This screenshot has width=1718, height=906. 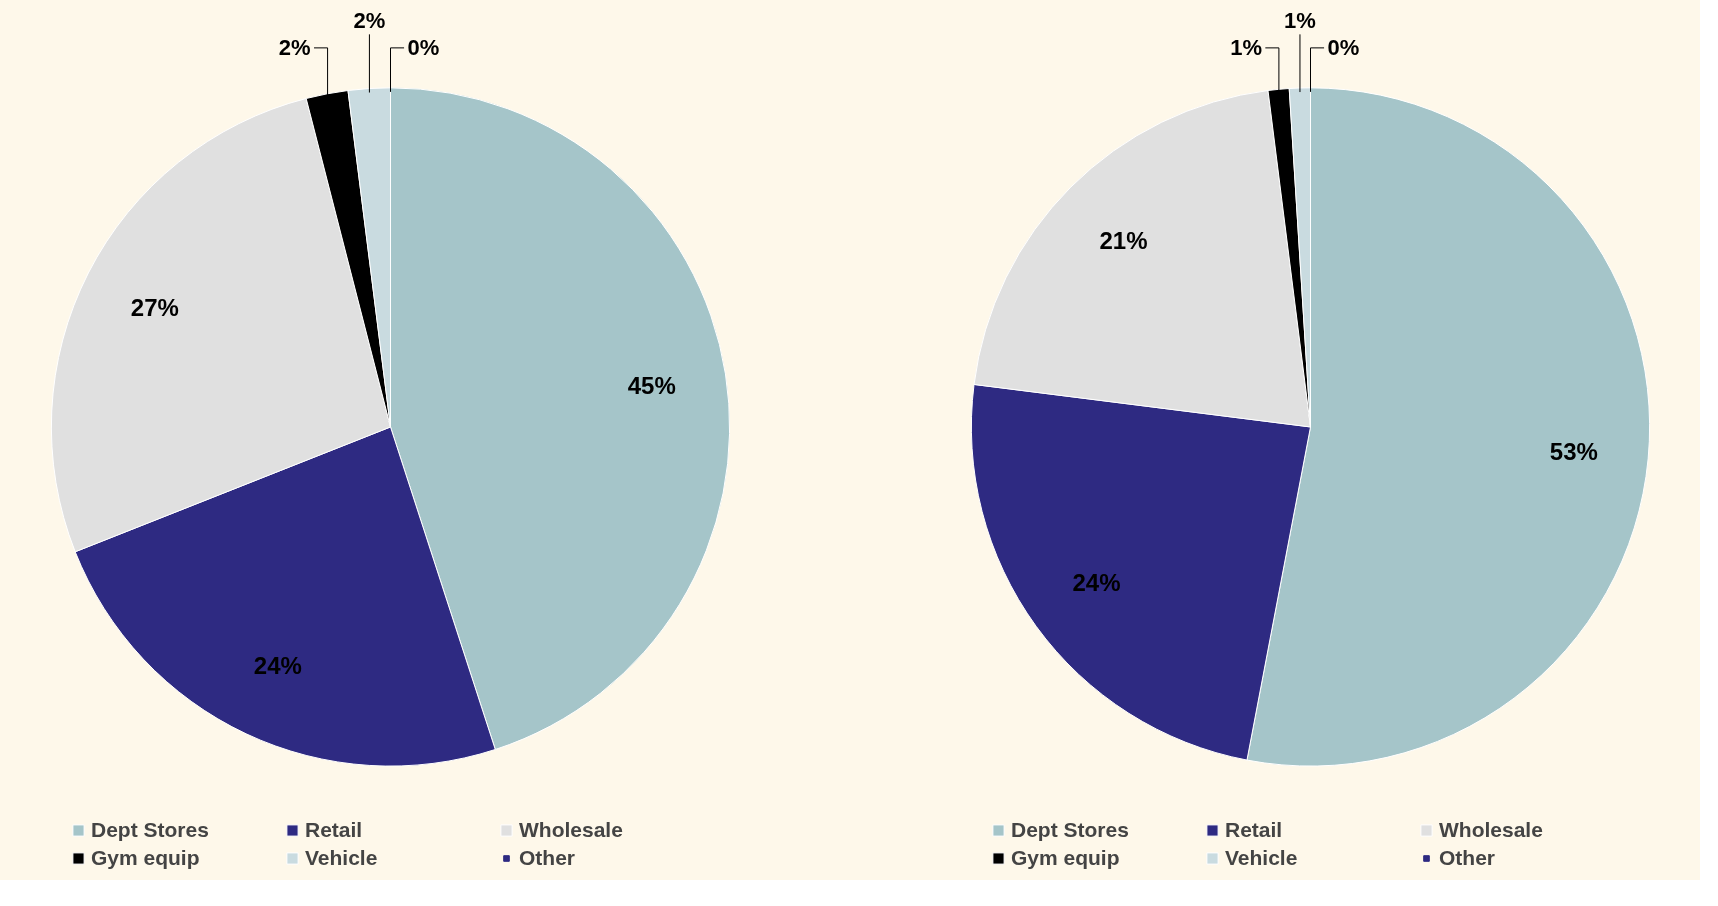 I want to click on data-label: 53%, so click(x=1573, y=452).